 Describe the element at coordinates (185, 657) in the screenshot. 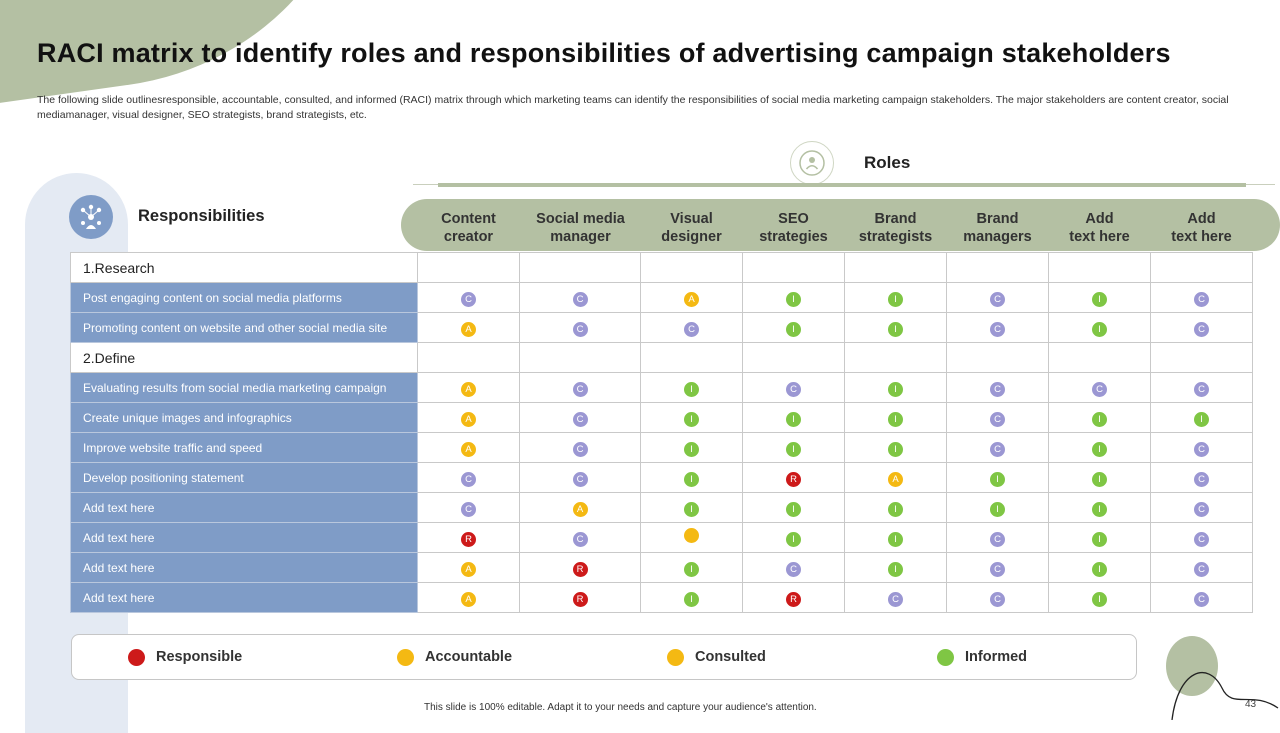

I see `legend-responsible: Responsible` at that location.